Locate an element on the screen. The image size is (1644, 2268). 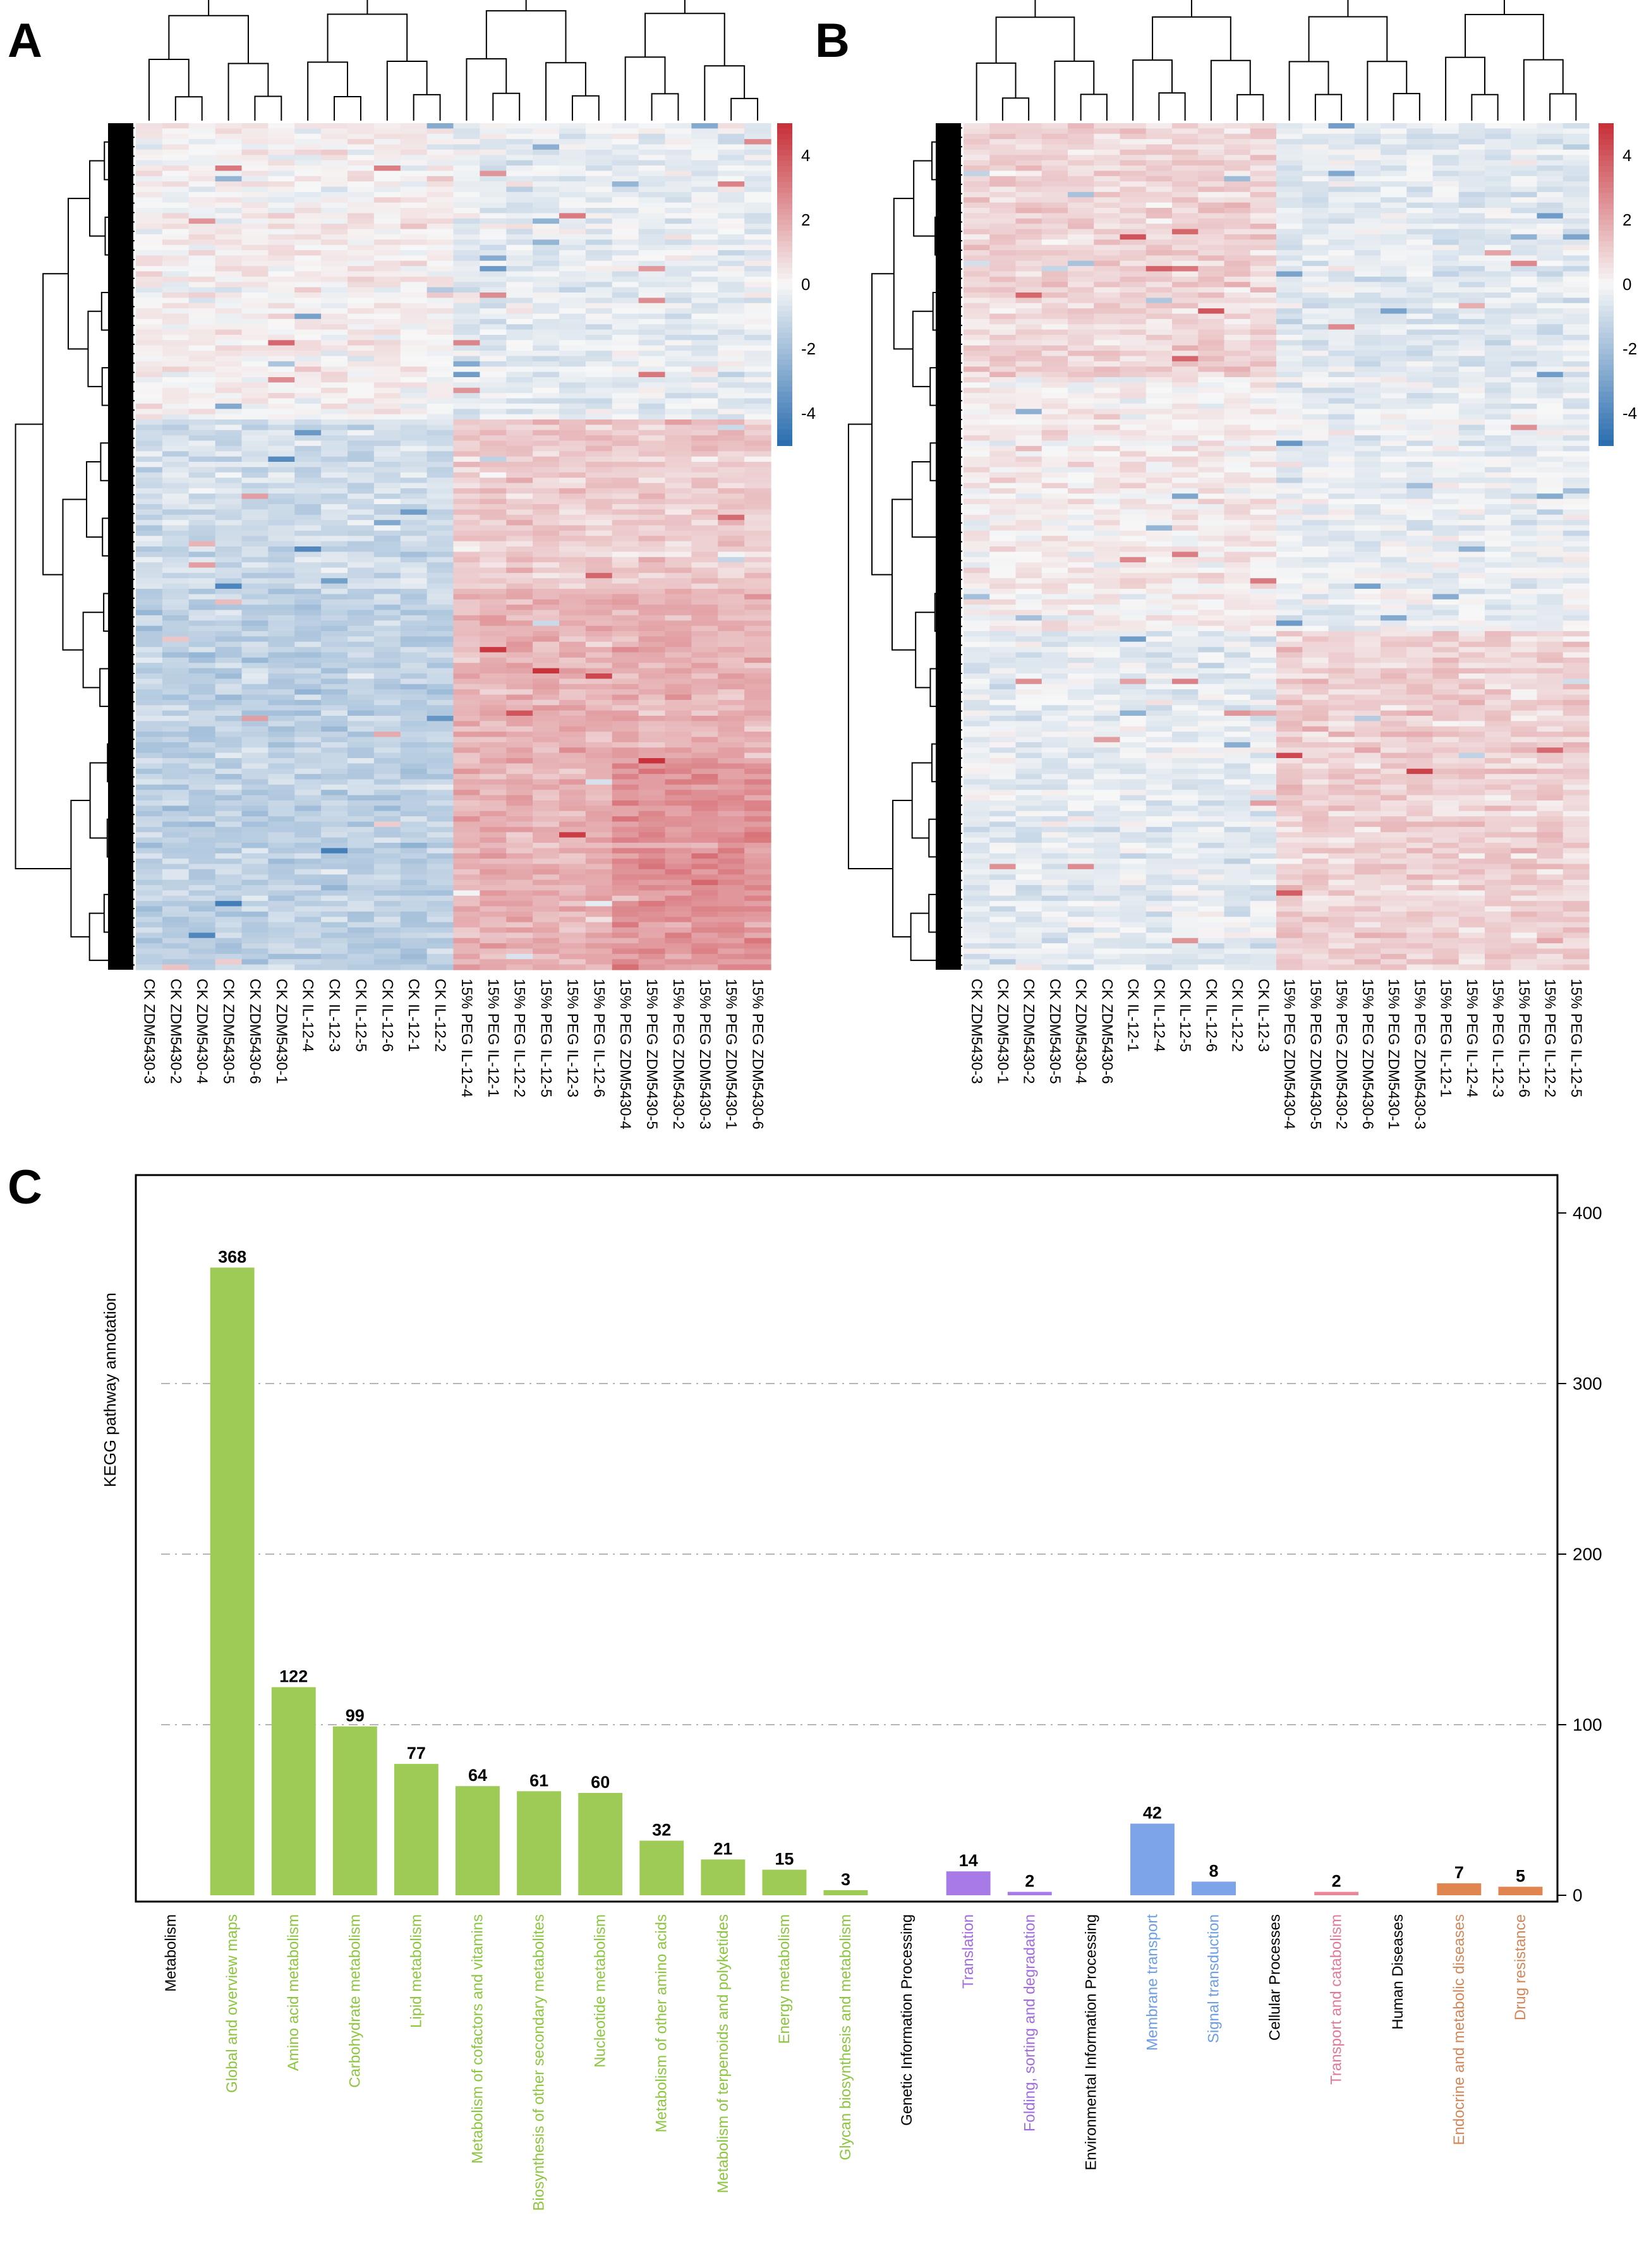
column-label: 15% PEG IL-12-1 is located at coordinates (493, 1038).